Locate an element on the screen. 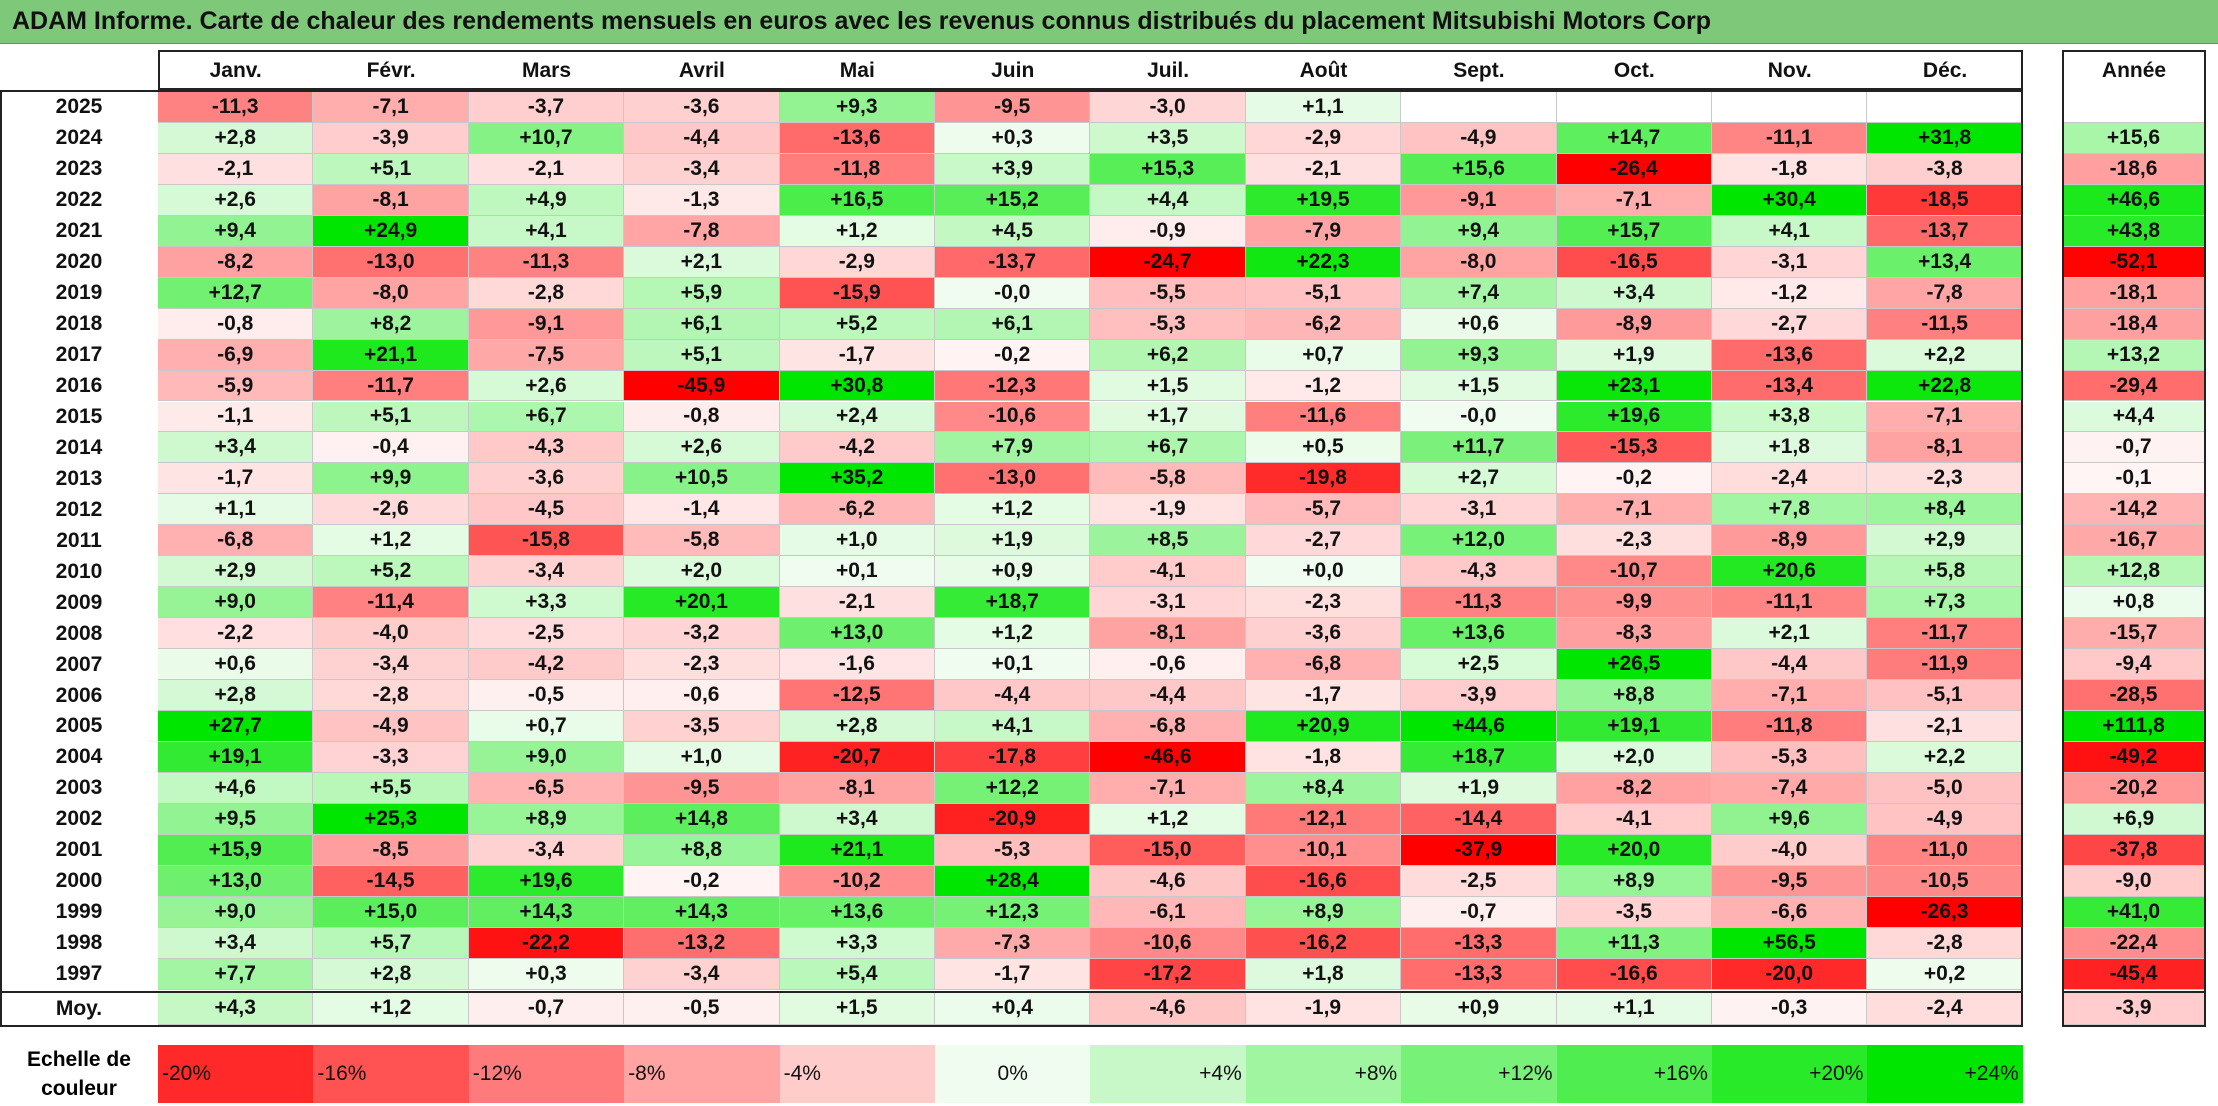 This screenshot has width=2218, height=1106. heatmap-cell: +8,4 is located at coordinates (1323, 788).